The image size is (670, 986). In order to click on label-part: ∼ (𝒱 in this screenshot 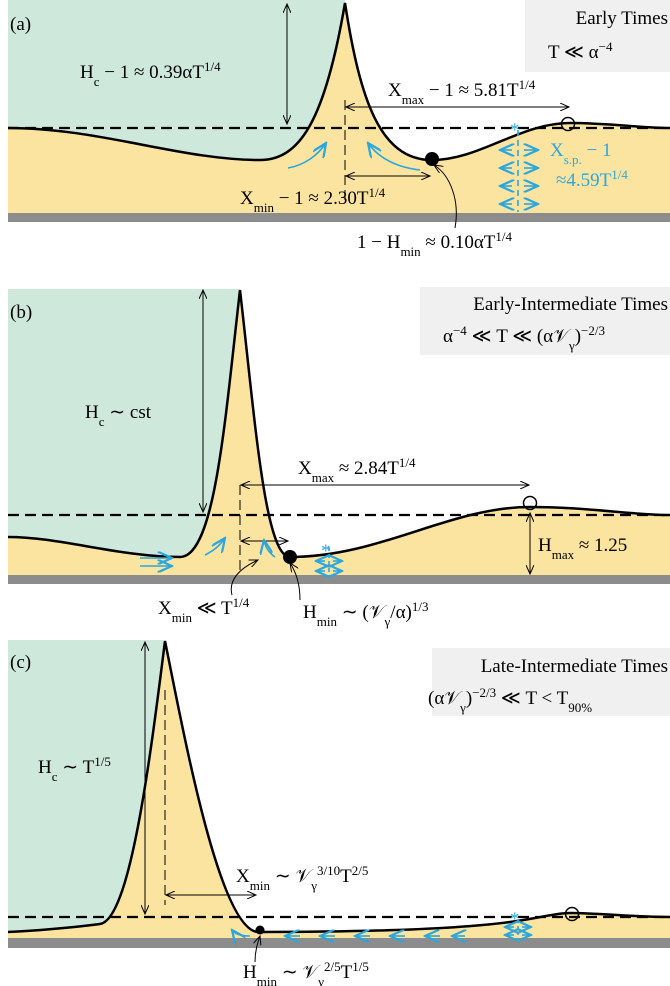, I will do `click(362, 612)`.